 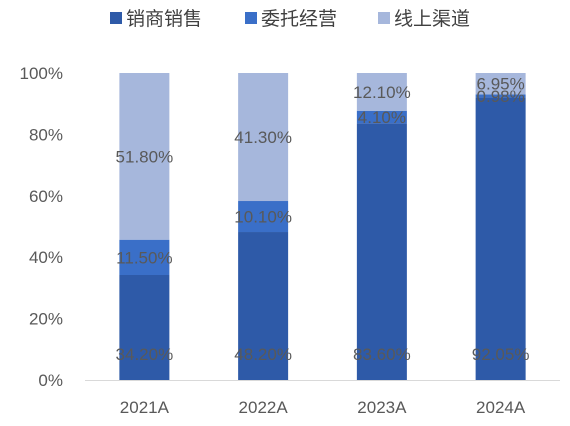 I want to click on x-tick-label: 2023A, so click(x=382, y=407).